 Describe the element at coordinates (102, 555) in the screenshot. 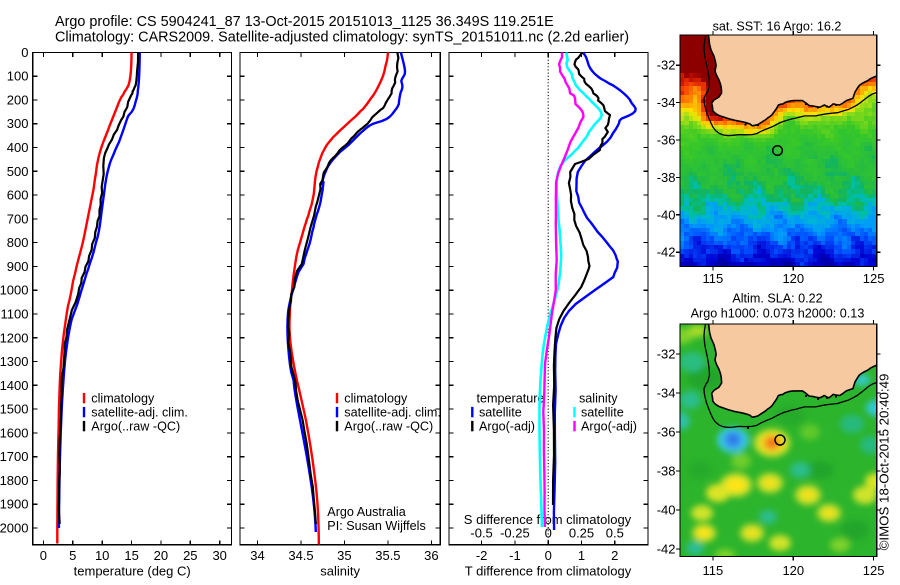

I see `svg-text: 10` at that location.